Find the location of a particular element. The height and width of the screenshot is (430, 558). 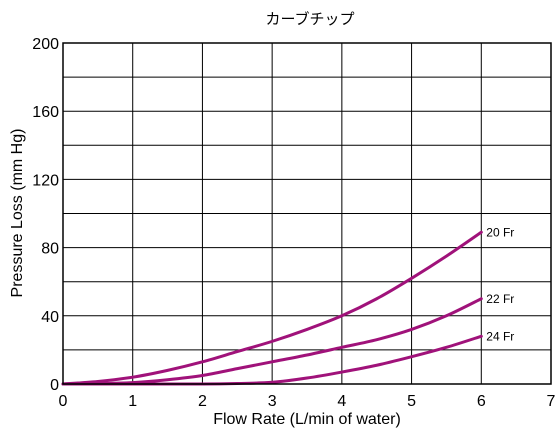

x-tick-label: 6 is located at coordinates (481, 401).